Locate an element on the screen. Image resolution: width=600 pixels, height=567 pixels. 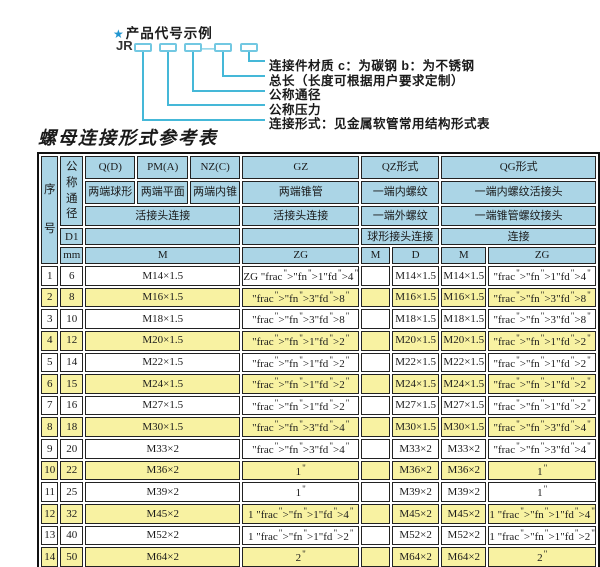
cell-serial: 10 is located at coordinates (50, 470).